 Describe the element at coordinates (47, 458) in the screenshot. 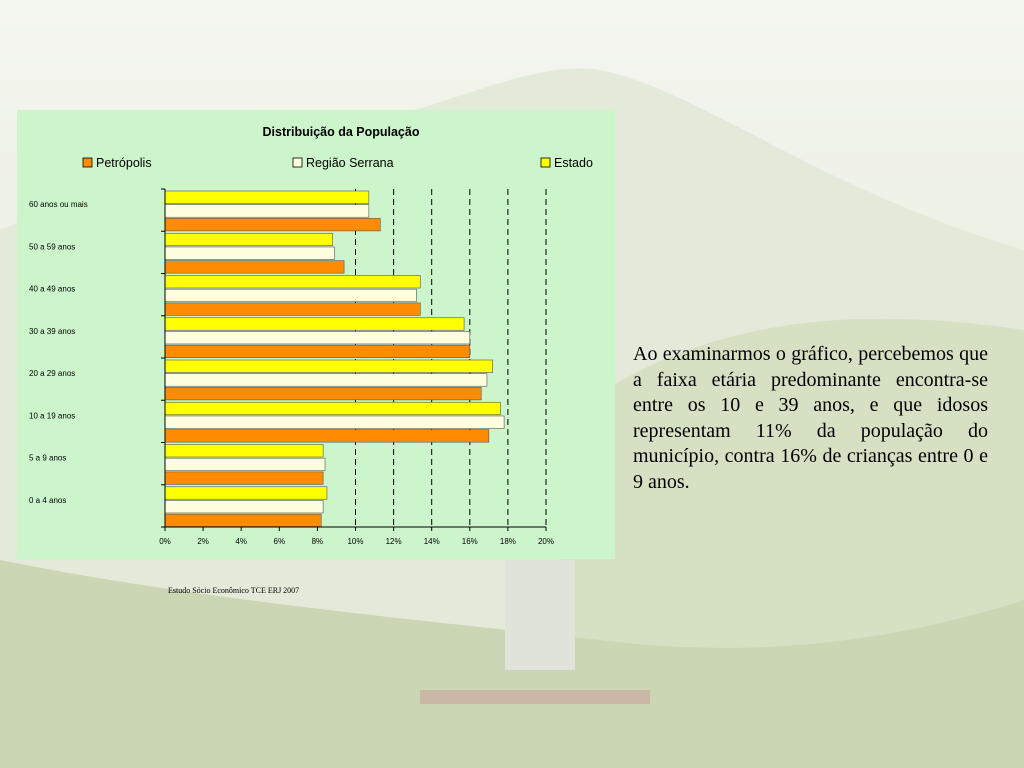

I see `y-tick-label: 5 a 9 anos` at that location.